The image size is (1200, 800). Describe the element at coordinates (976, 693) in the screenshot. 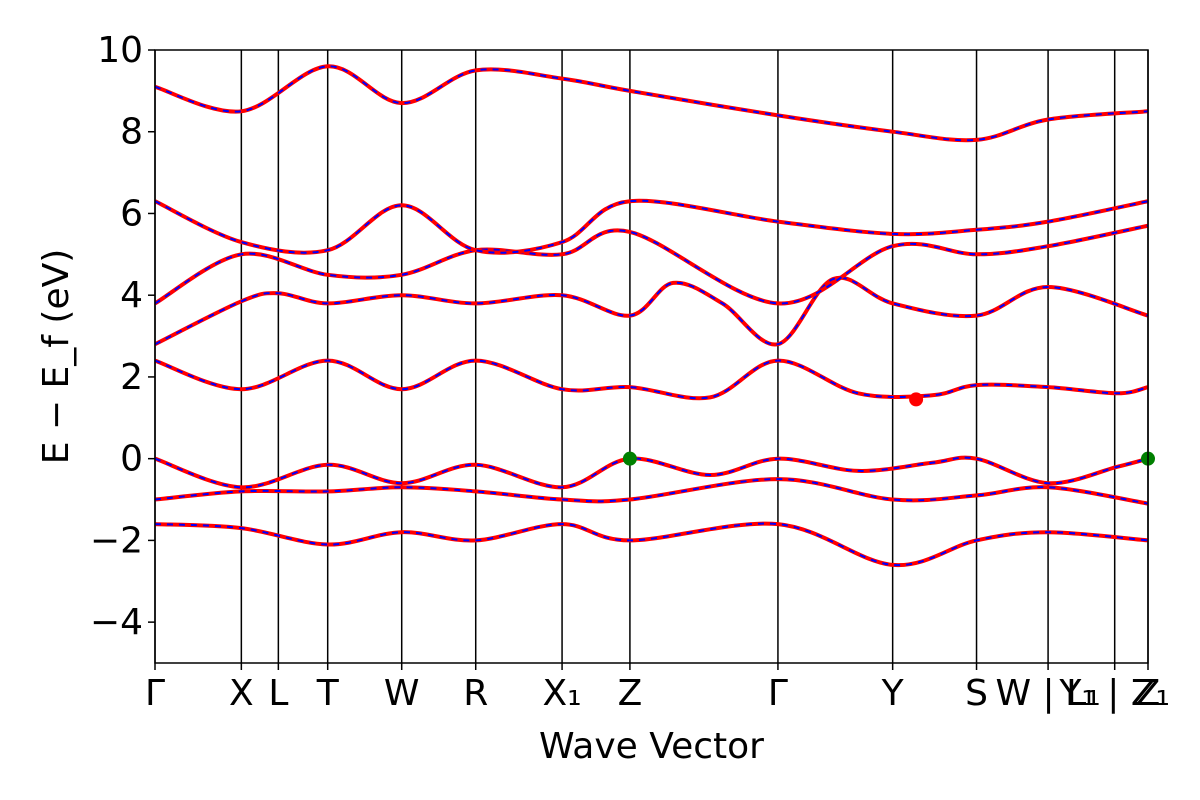

I see `x-tick-label: S` at that location.